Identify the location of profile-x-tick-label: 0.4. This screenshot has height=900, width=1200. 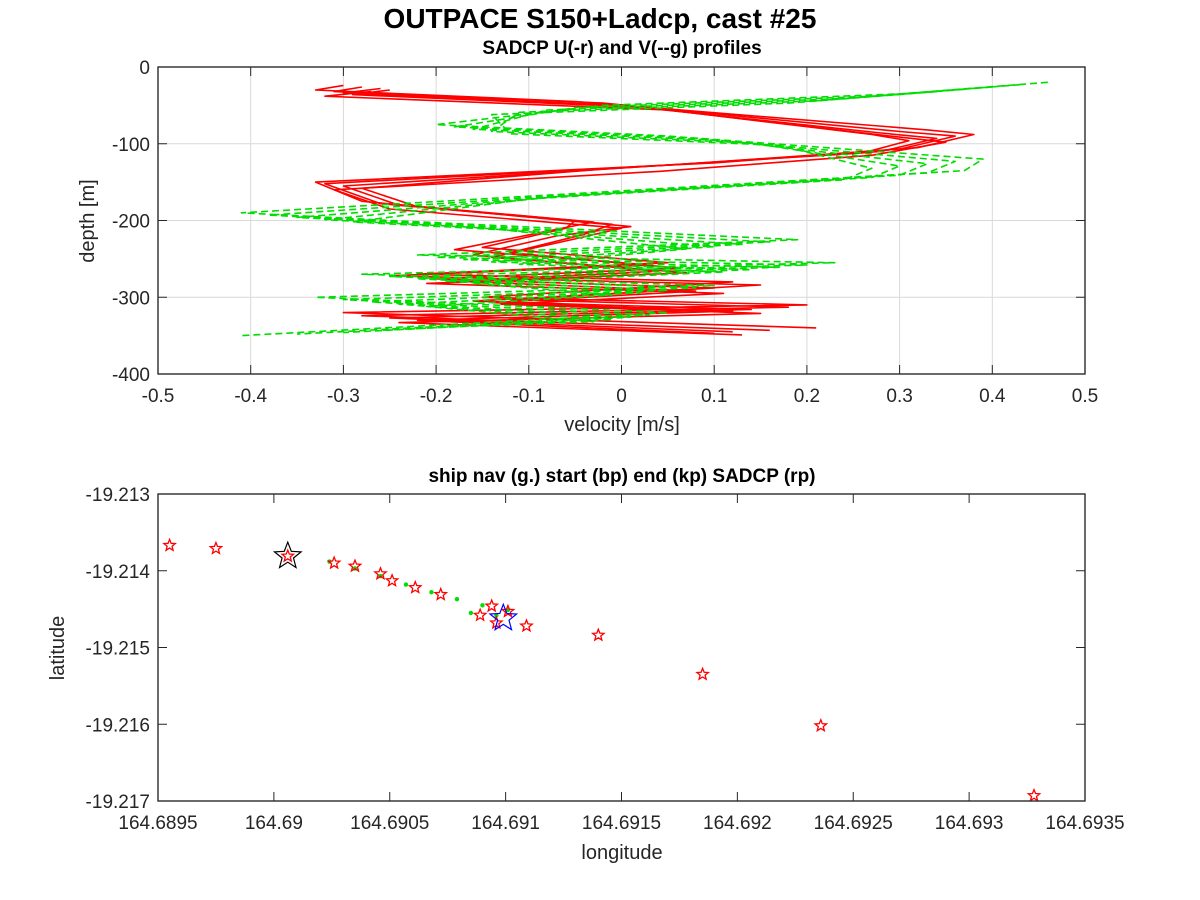
(992, 396).